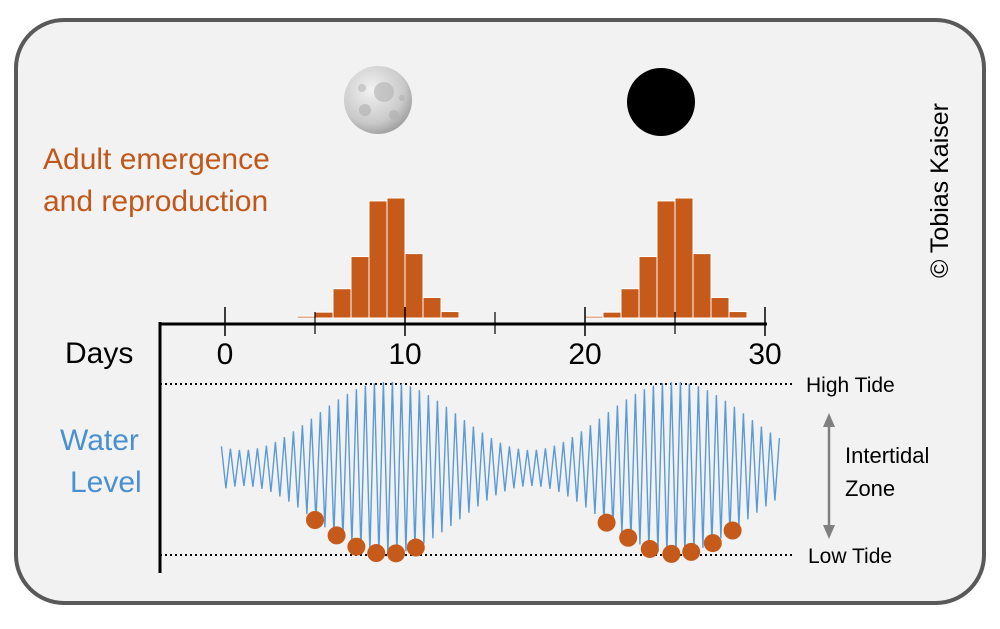  What do you see at coordinates (404, 354) in the screenshot?
I see `tick-label: 10` at bounding box center [404, 354].